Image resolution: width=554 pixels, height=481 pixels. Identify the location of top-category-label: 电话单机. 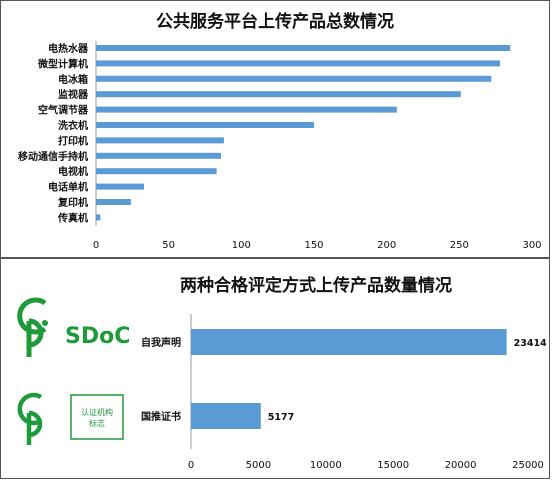
(68, 187).